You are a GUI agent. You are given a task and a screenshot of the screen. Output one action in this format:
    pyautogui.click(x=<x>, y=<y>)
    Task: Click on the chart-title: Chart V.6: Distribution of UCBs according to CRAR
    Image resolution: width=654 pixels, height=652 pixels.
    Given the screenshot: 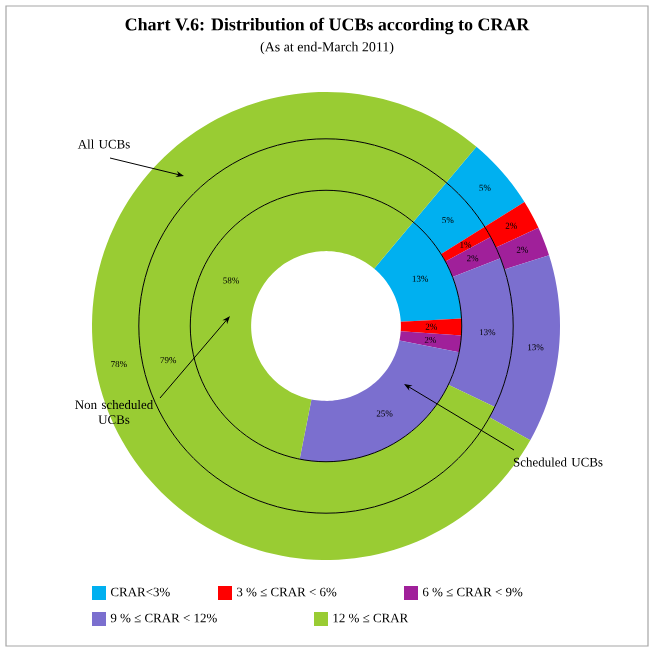 What is the action you would take?
    pyautogui.click(x=327, y=26)
    